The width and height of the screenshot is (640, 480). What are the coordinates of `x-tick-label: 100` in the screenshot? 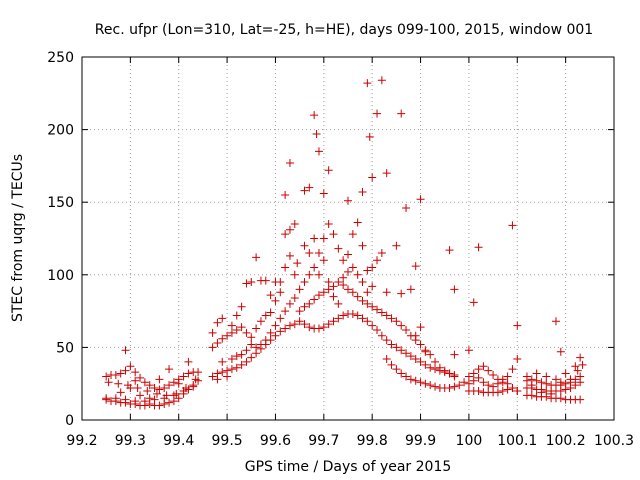 It's located at (469, 441).